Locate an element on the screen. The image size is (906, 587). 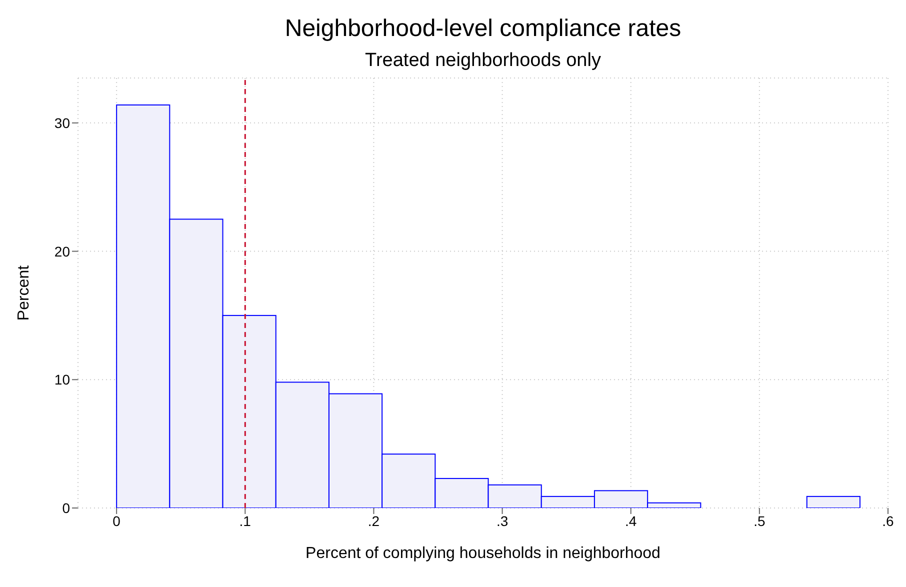
chart-subtitle: Treated neighborhoods only is located at coordinates (483, 60).